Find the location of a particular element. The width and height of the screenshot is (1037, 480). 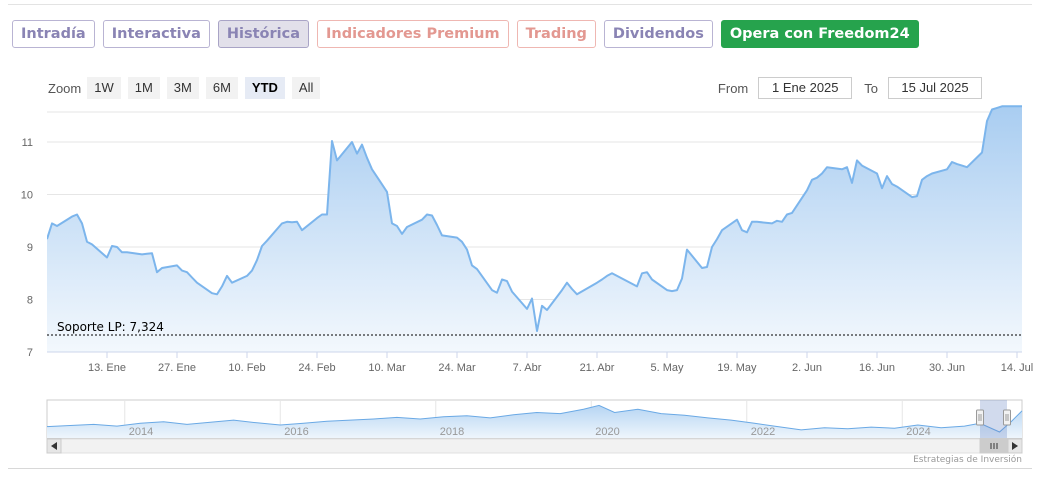

zoom-3m-button: 3M is located at coordinates (182, 88).